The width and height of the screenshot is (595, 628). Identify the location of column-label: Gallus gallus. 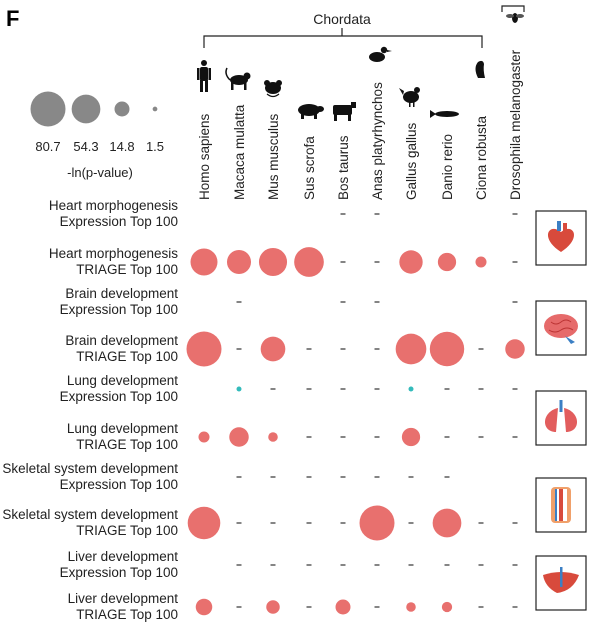
(411, 161).